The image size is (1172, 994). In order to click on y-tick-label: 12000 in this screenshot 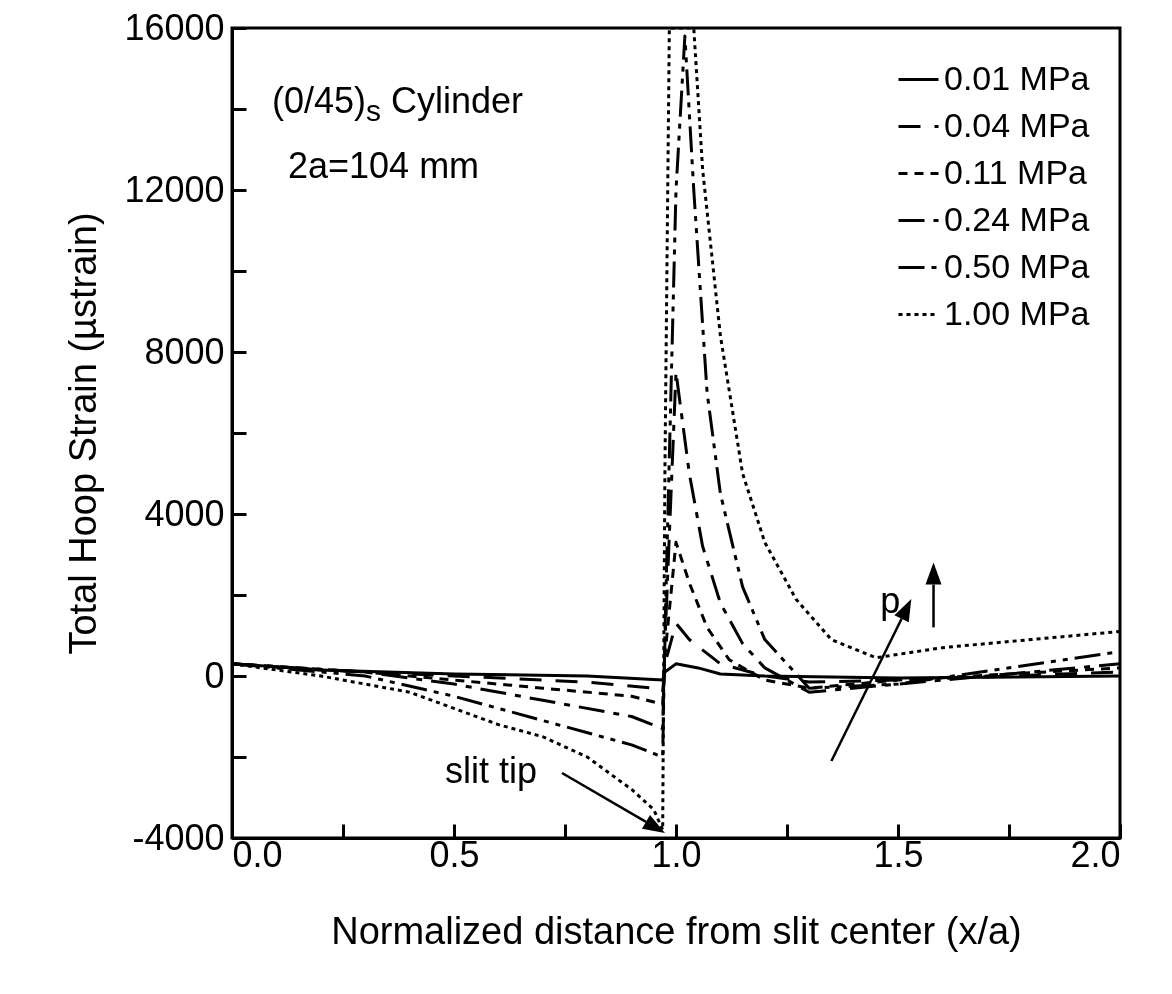, I will do `click(174, 189)`.